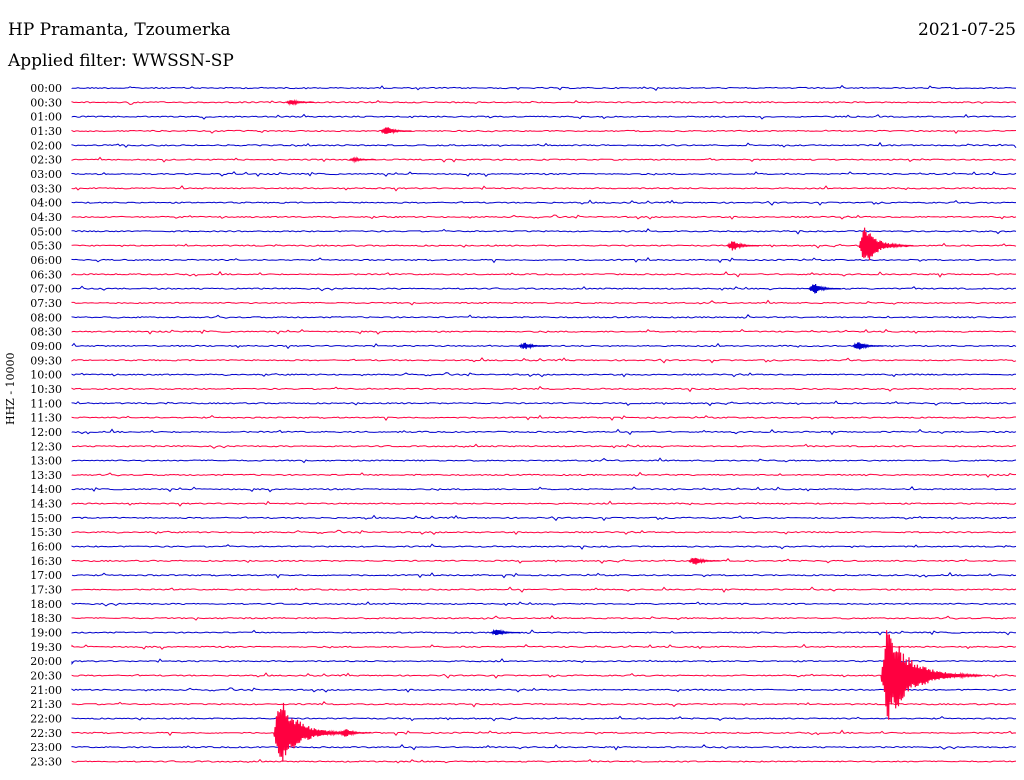  Describe the element at coordinates (46, 618) in the screenshot. I see `row-label: 18:30` at that location.